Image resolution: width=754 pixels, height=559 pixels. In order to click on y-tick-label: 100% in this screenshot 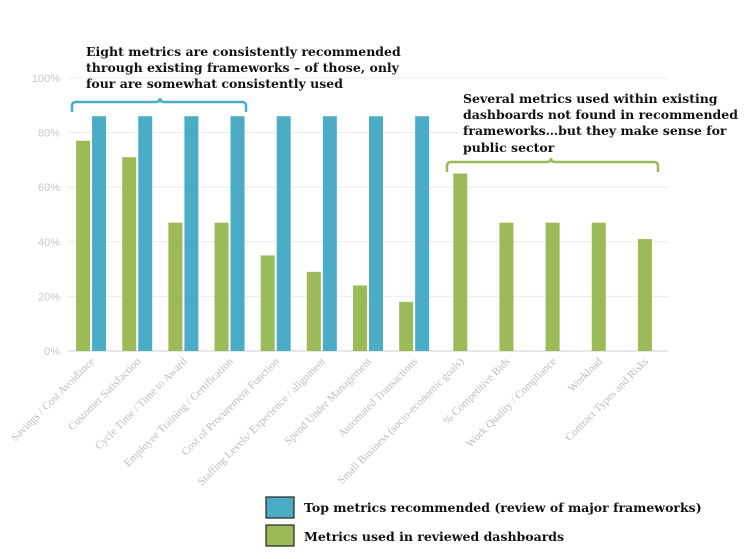, I will do `click(46, 79)`.